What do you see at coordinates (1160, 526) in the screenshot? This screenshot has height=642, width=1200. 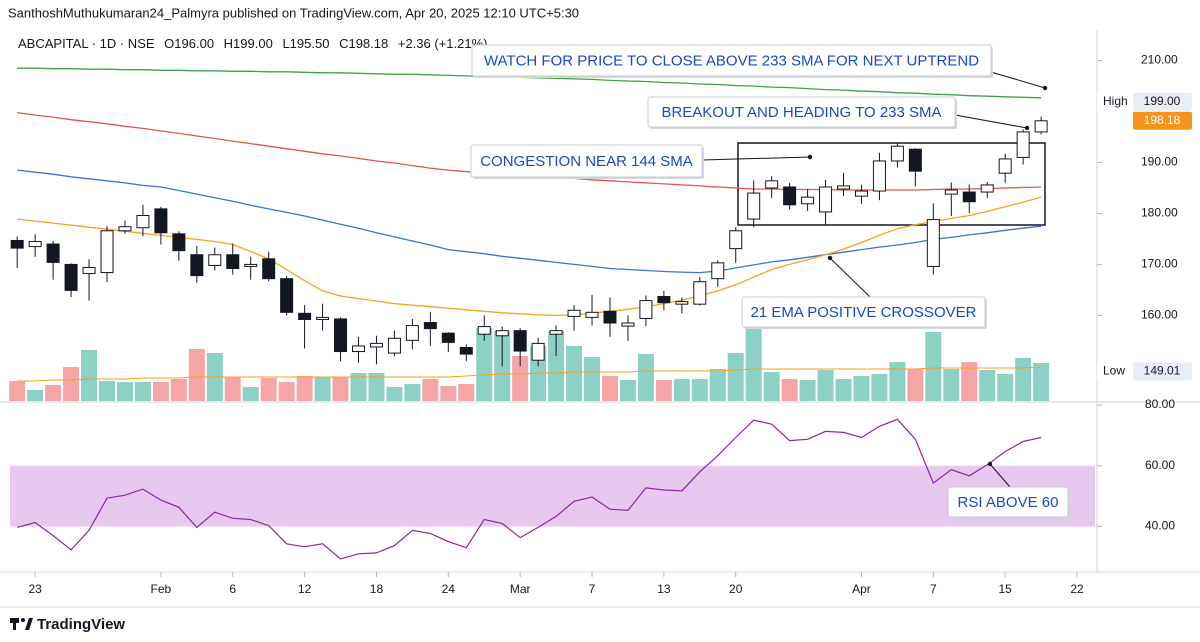 I see `rsi-tick-label: 40.00` at bounding box center [1160, 526].